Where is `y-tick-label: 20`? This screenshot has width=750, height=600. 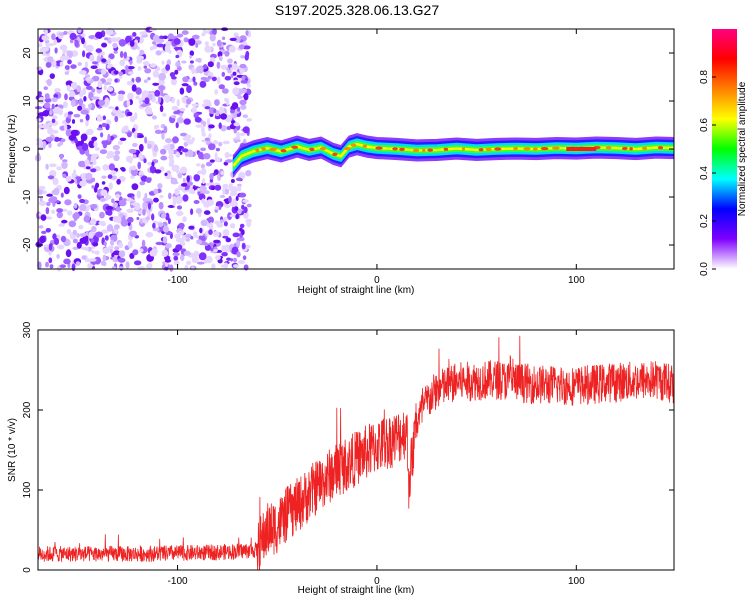
y-tick-label: 20 is located at coordinates (27, 53).